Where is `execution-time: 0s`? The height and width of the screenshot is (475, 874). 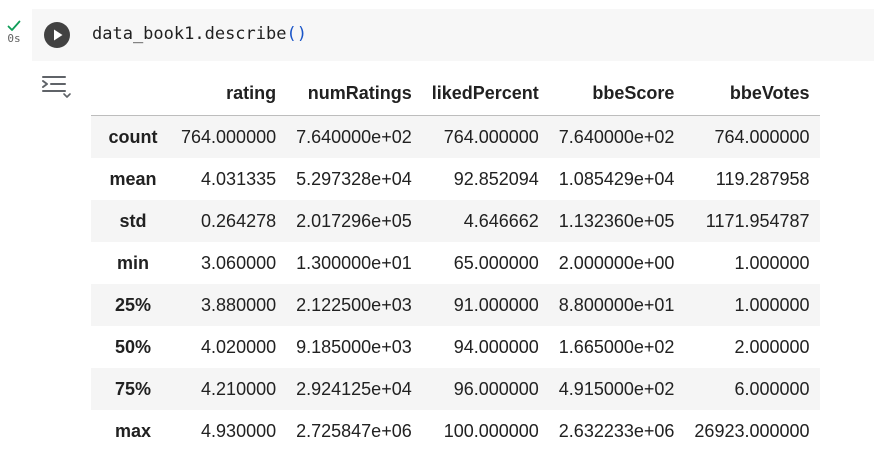
execution-time: 0s is located at coordinates (14, 38).